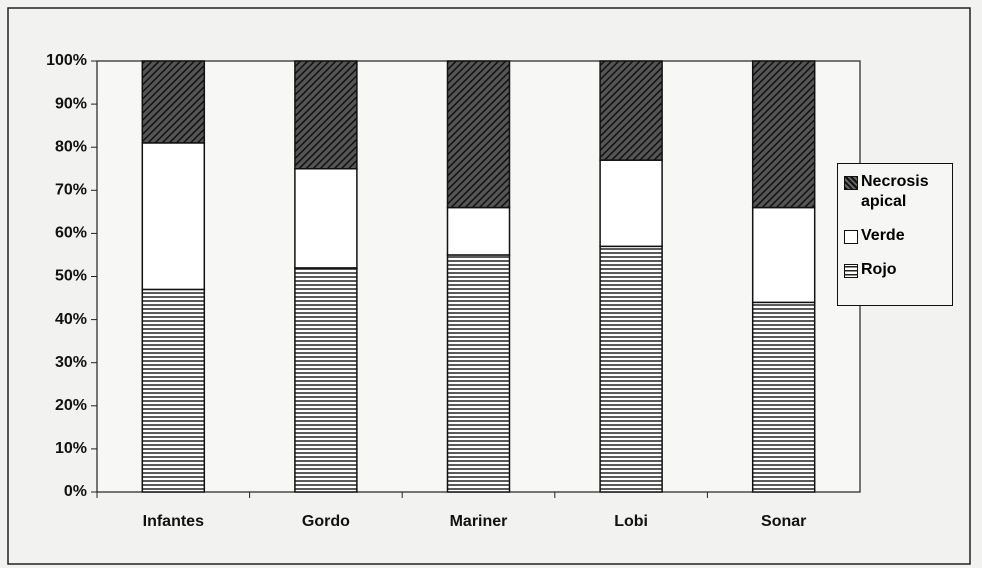 This screenshot has height=568, width=982. What do you see at coordinates (71, 233) in the screenshot?
I see `y-tick-label: 60%` at bounding box center [71, 233].